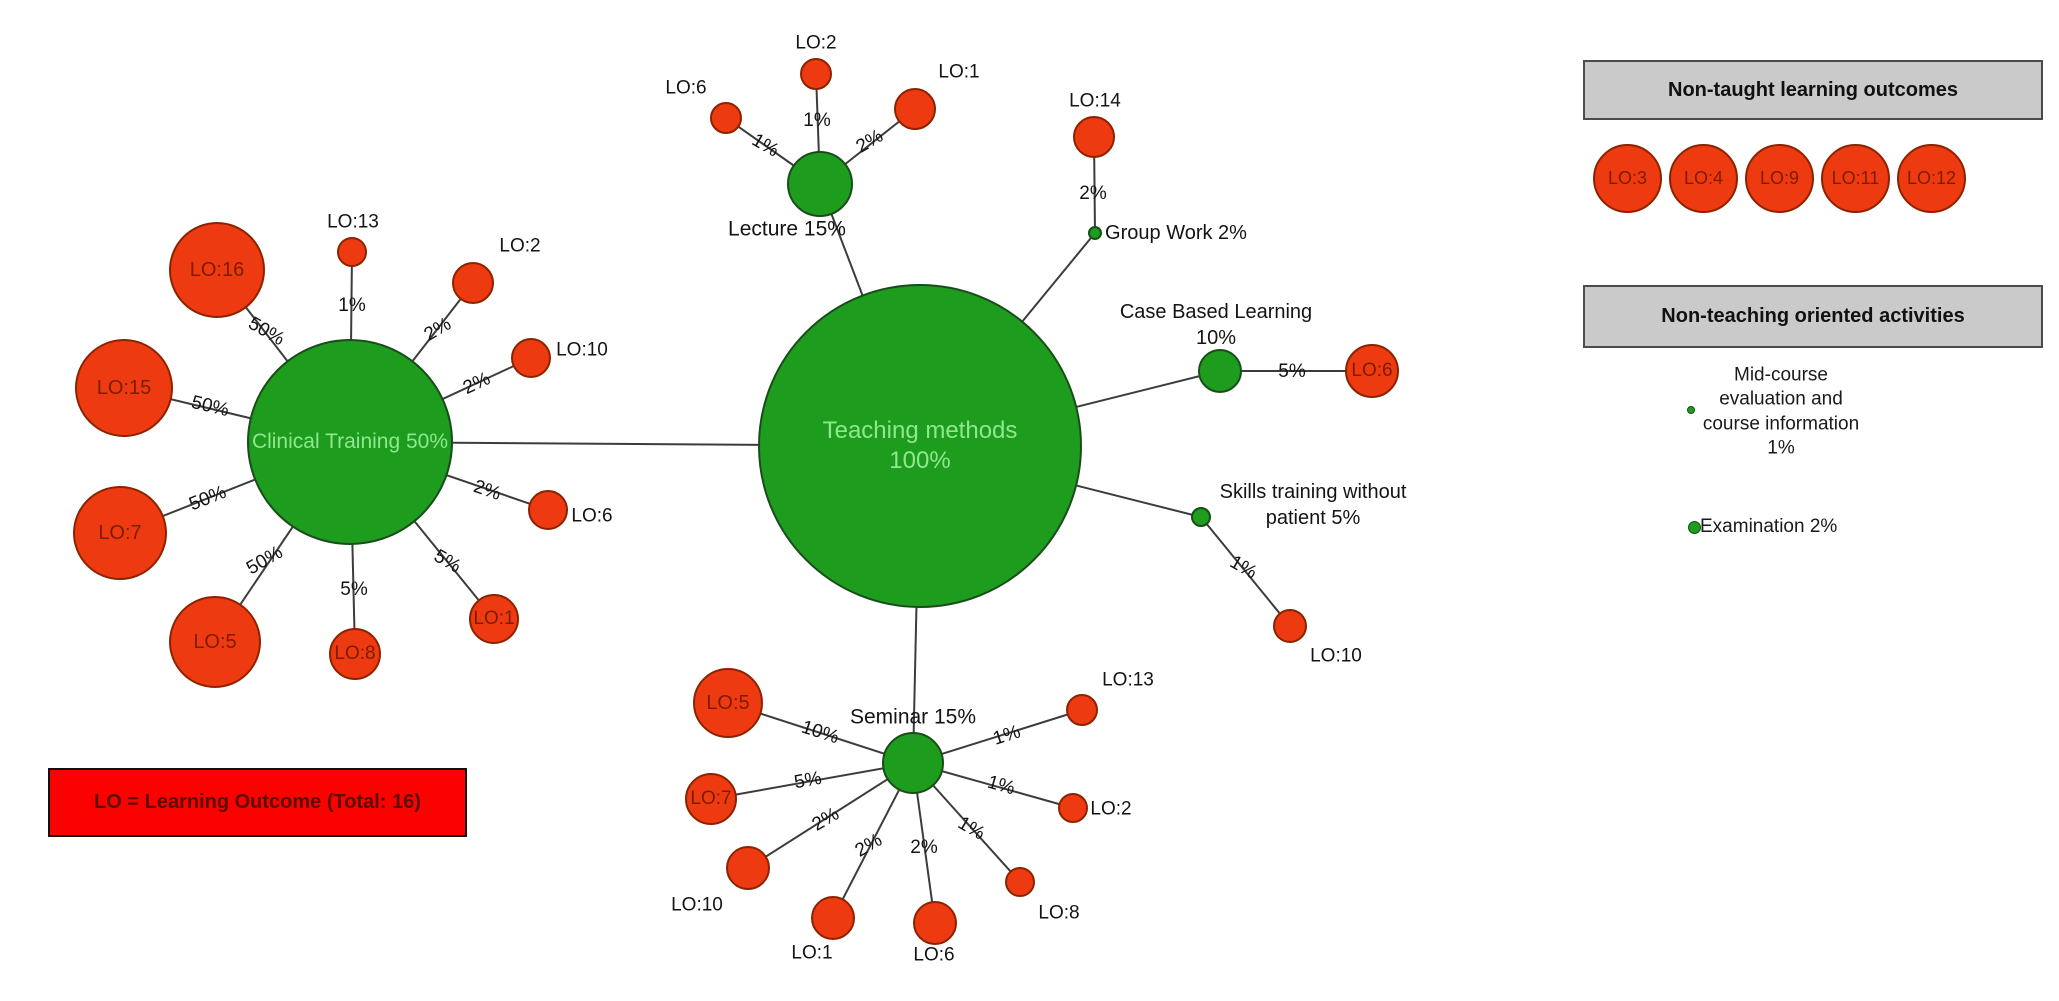  I want to click on node-label-sem-lo13: LO:13, so click(1128, 680).